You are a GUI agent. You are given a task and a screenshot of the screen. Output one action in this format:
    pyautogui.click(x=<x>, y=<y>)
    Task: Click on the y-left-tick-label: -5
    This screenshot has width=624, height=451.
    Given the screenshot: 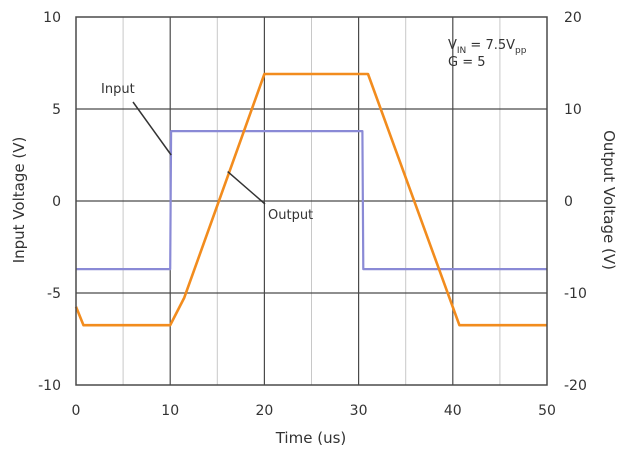 What is the action you would take?
    pyautogui.click(x=54, y=294)
    